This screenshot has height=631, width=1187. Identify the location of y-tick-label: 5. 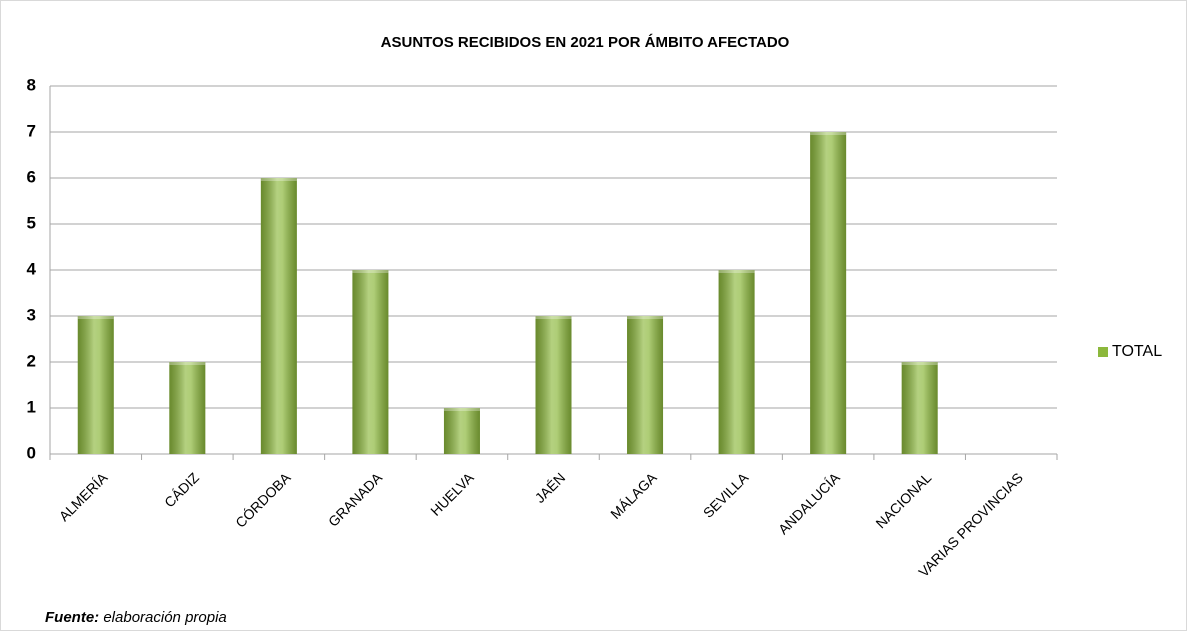
(31, 222).